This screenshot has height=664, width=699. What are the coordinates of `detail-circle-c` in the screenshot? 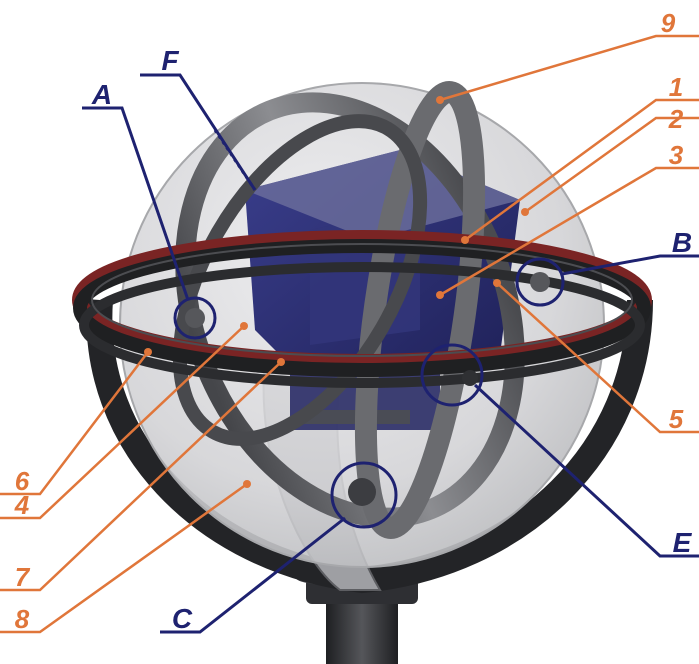 It's located at (364, 495).